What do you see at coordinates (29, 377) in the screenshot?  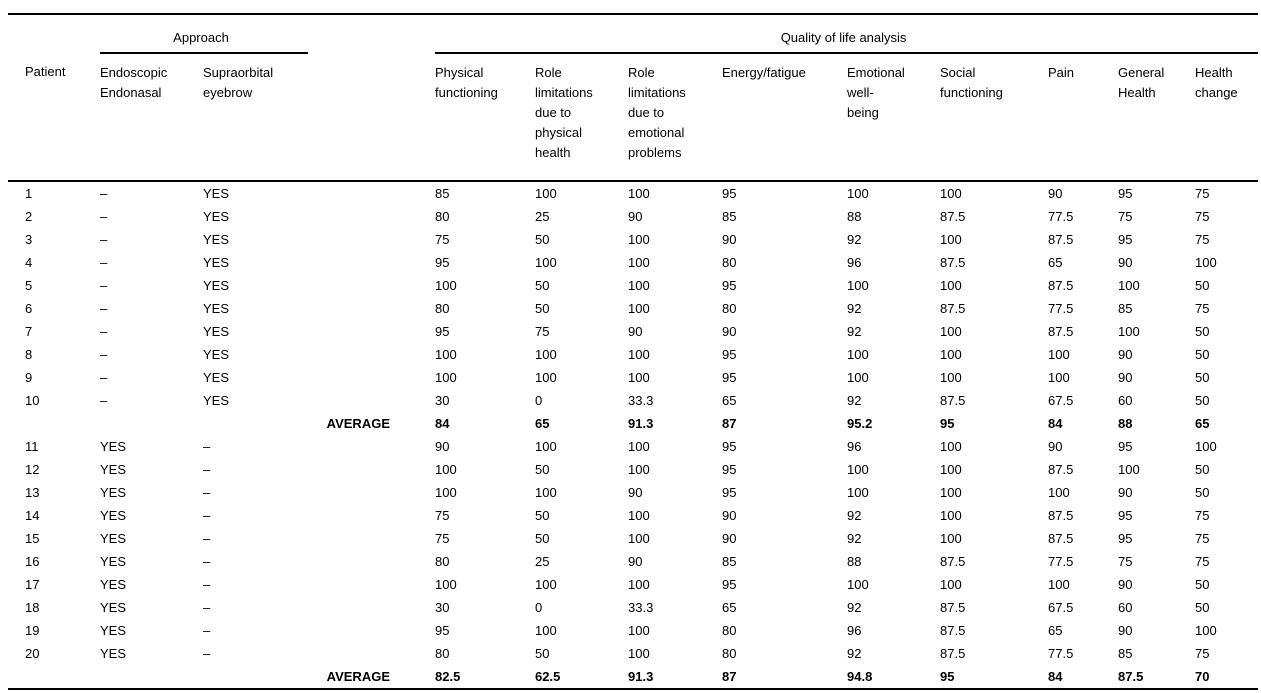 I see `patient-cell: 9` at bounding box center [29, 377].